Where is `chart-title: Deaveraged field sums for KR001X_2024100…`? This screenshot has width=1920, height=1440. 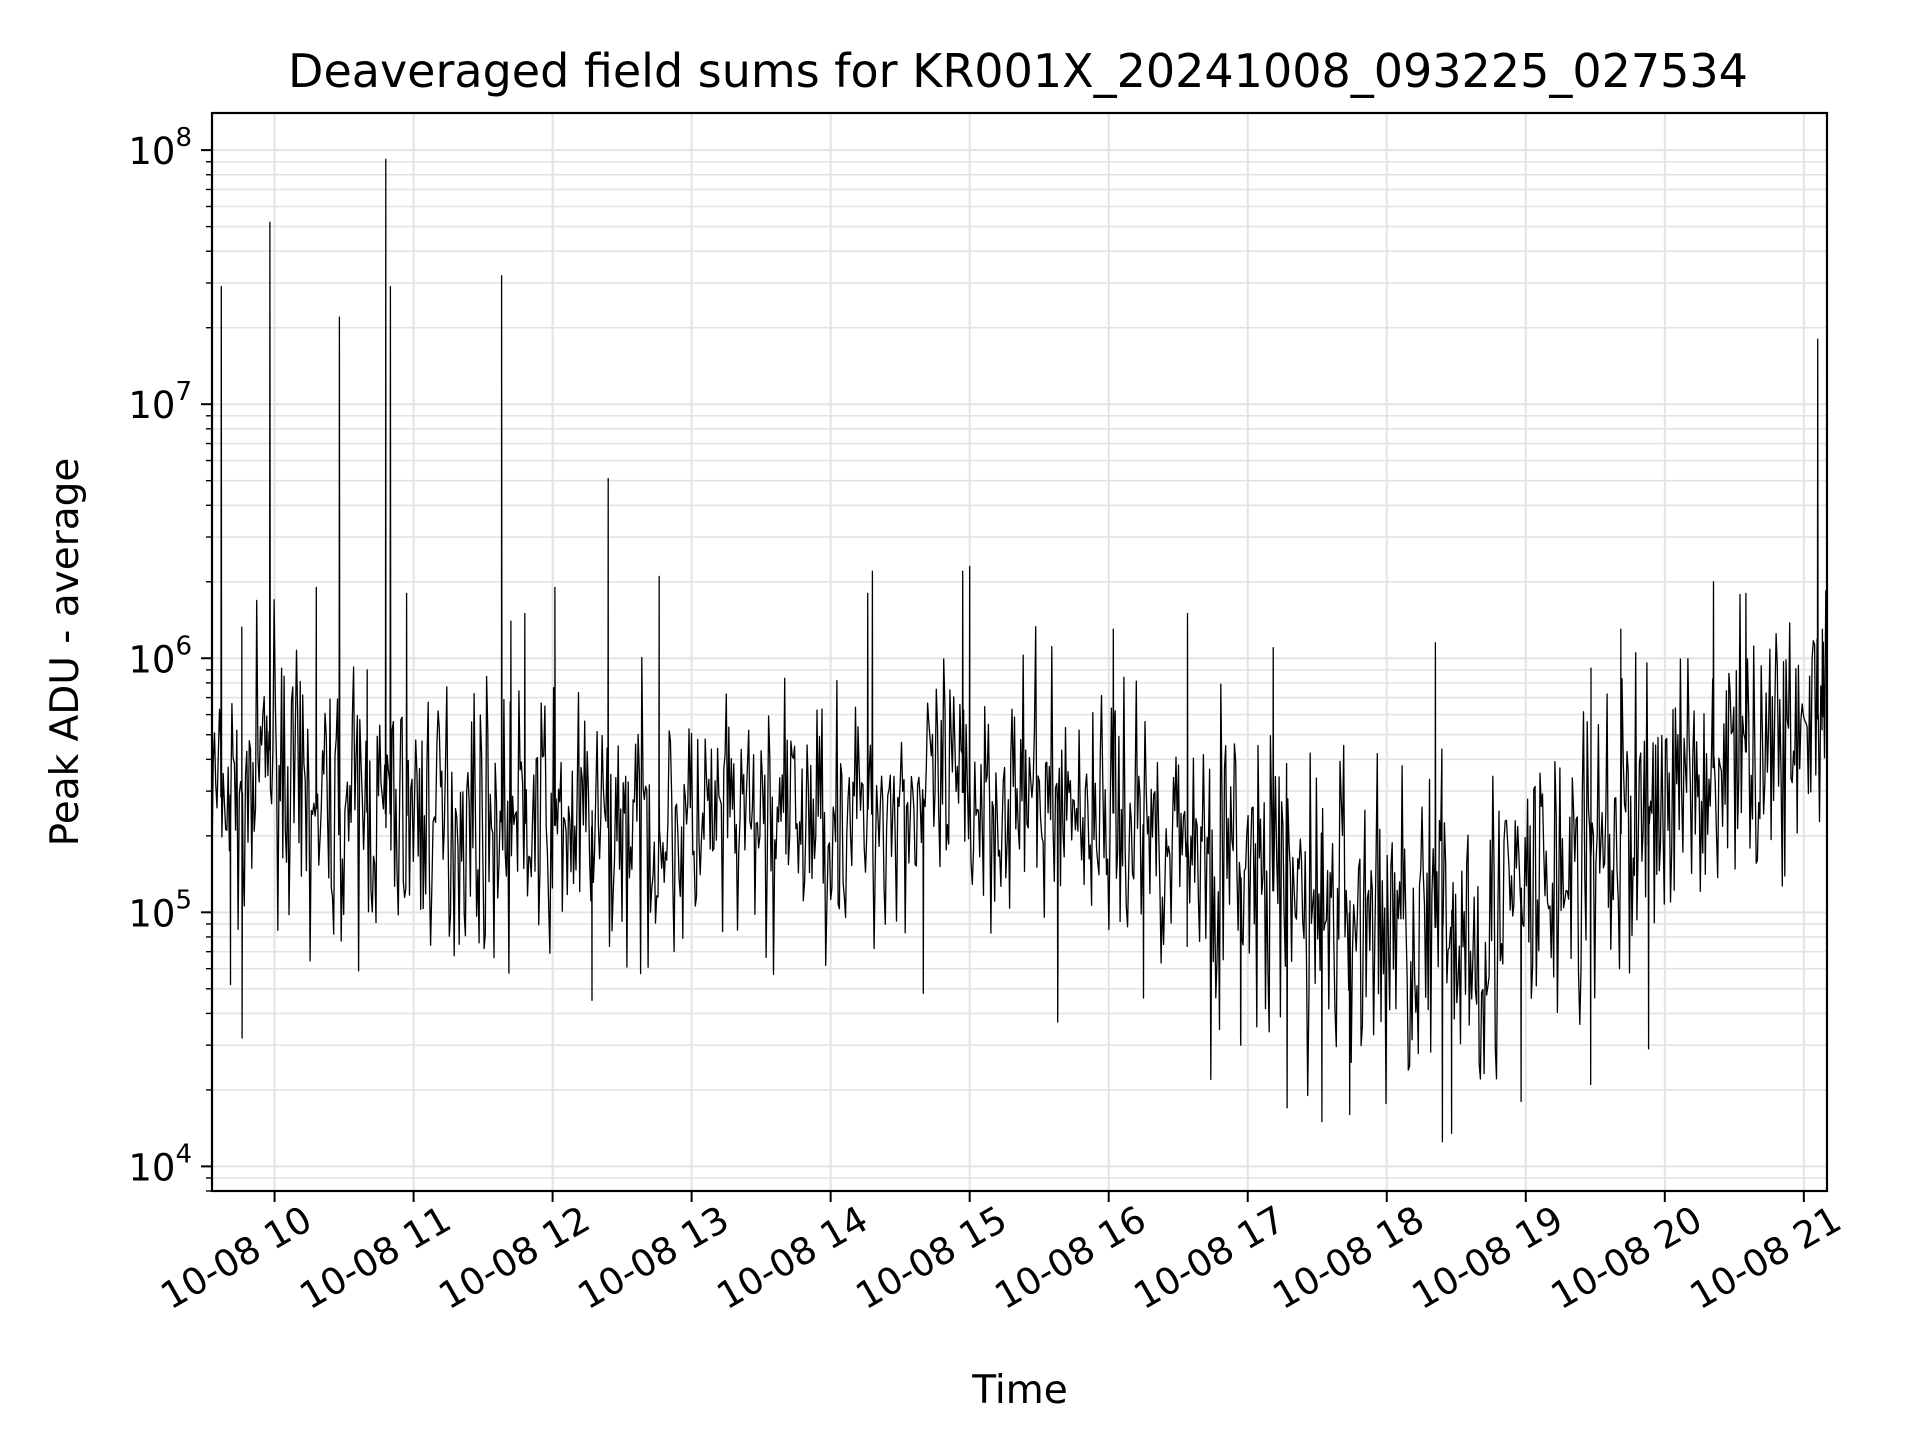
chart-title: Deaveraged field sums for KR001X_2024100… is located at coordinates (1018, 71).